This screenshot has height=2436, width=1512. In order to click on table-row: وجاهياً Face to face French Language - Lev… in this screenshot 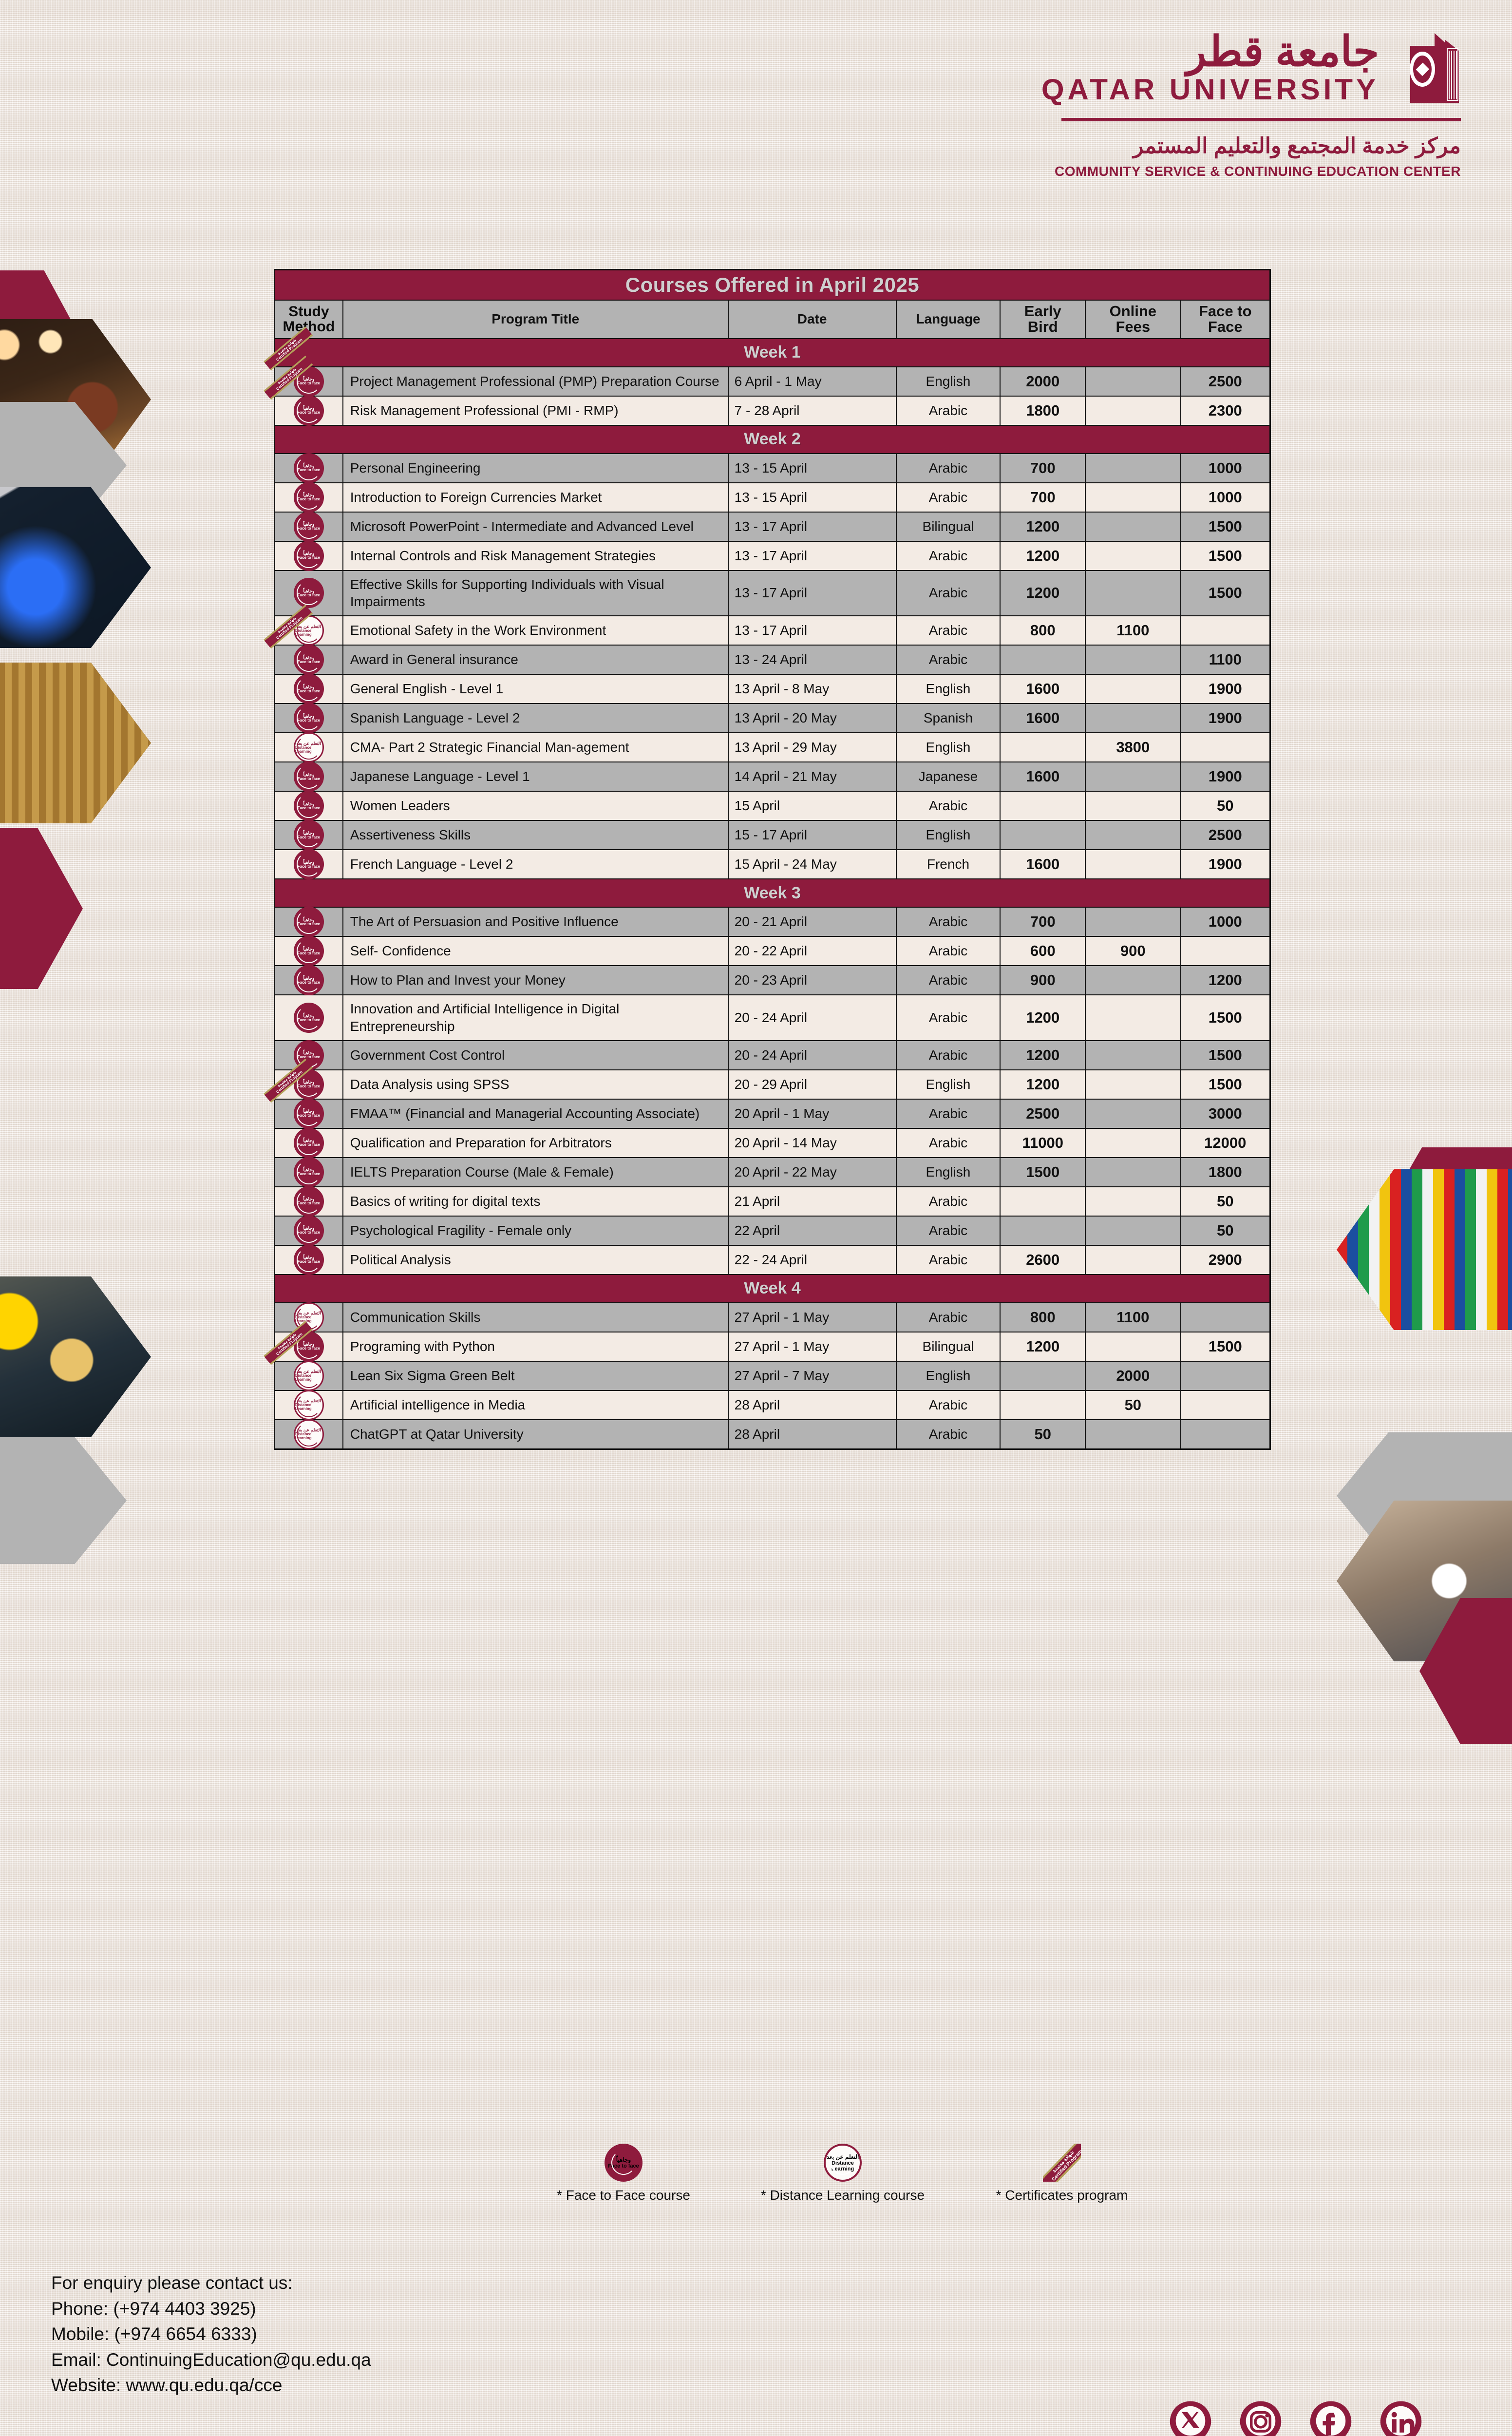, I will do `click(772, 864)`.